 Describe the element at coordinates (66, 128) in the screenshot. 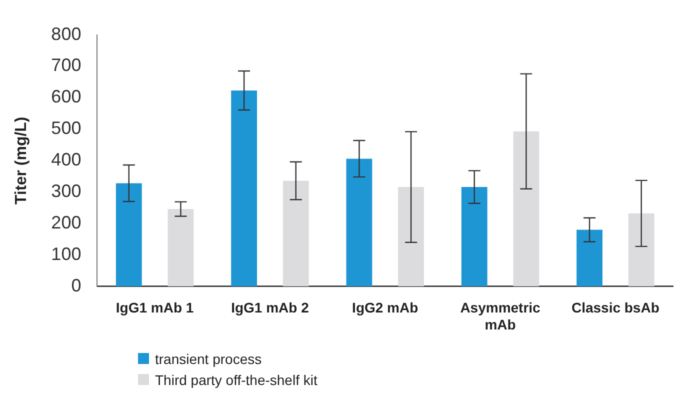

I see `y-tick-label: 500` at that location.